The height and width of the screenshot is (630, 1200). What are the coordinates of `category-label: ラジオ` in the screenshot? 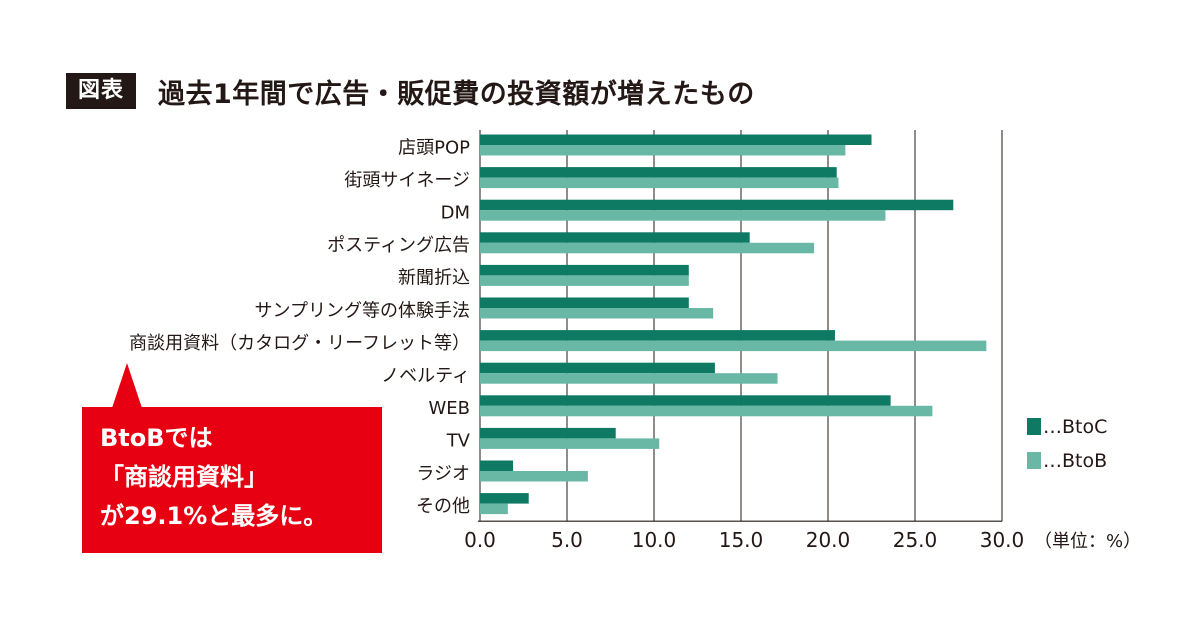 It's located at (443, 473).